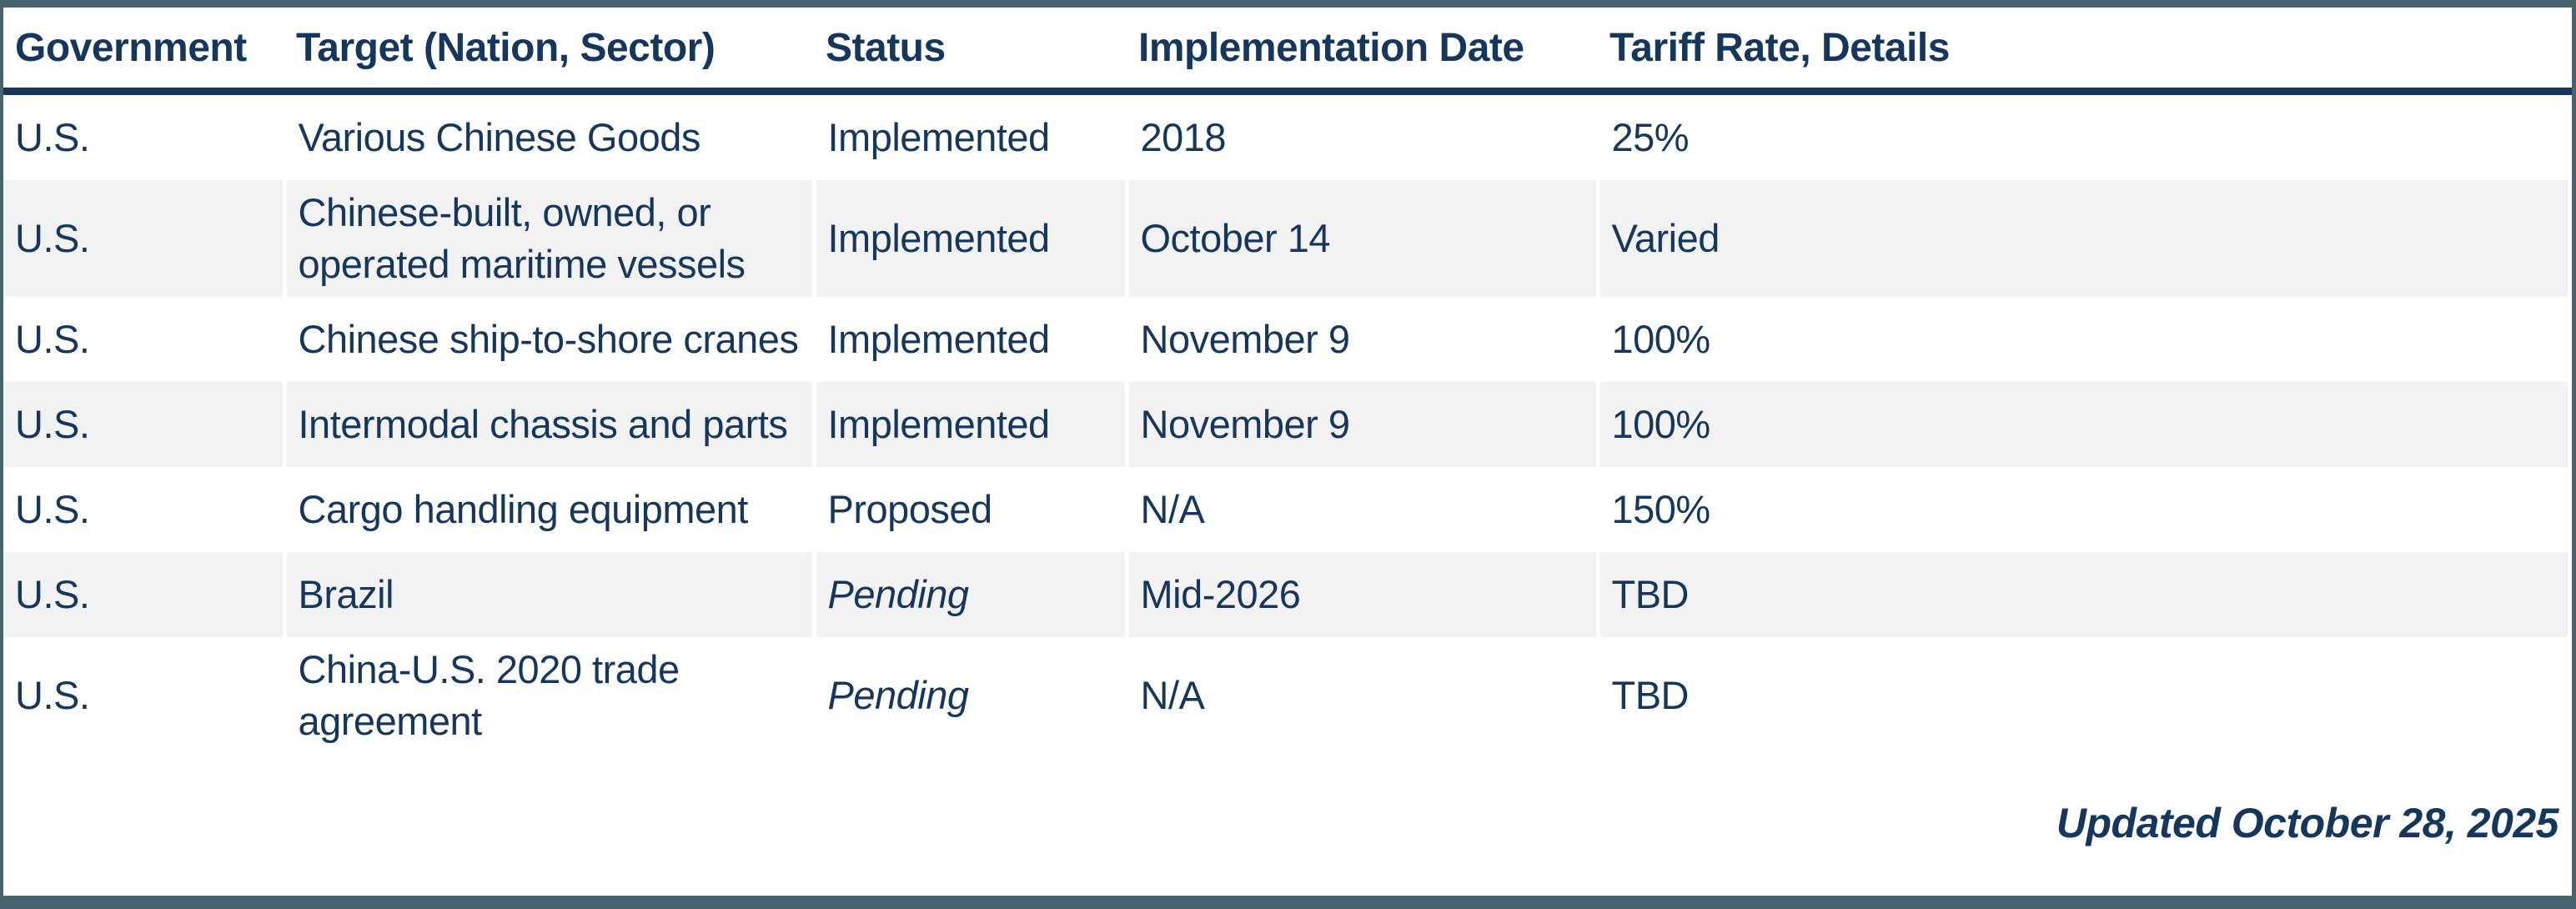 This screenshot has height=909, width=2576. I want to click on implementation-date-cell: October 14, so click(1361, 238).